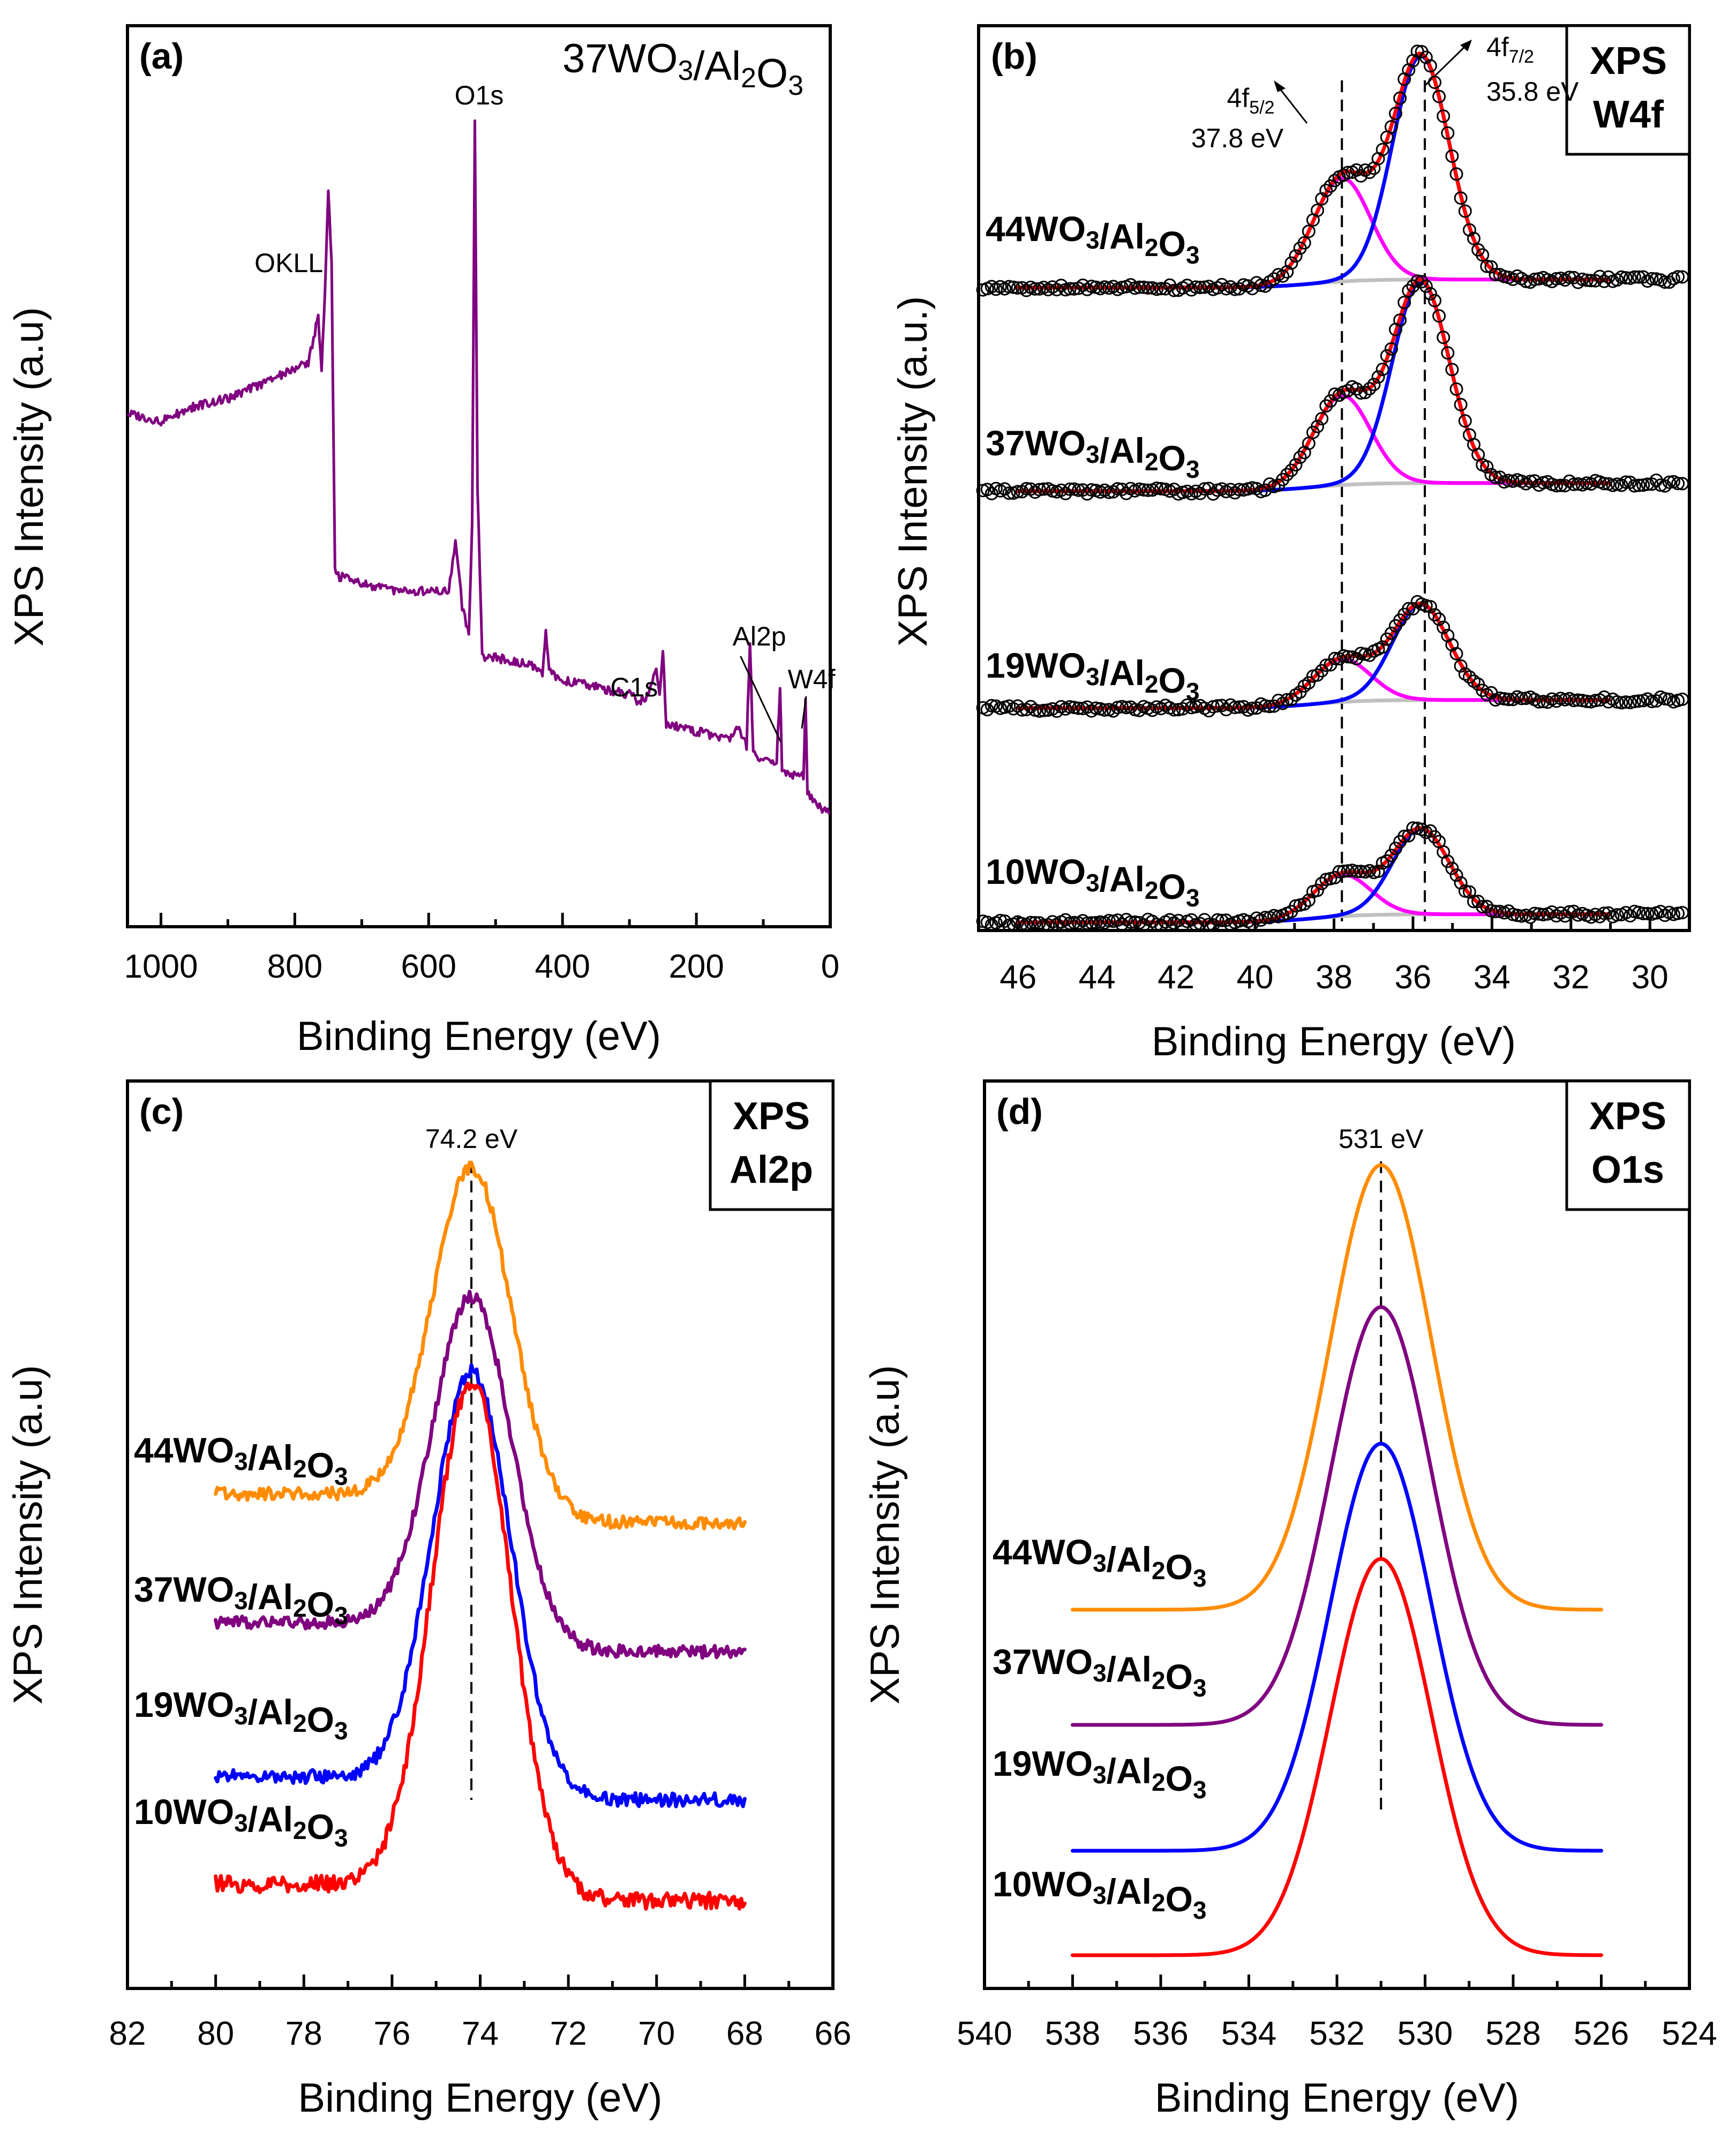  Describe the element at coordinates (1251, 101) in the screenshot. I see `annotation-4f52-label: 4f5/2` at that location.